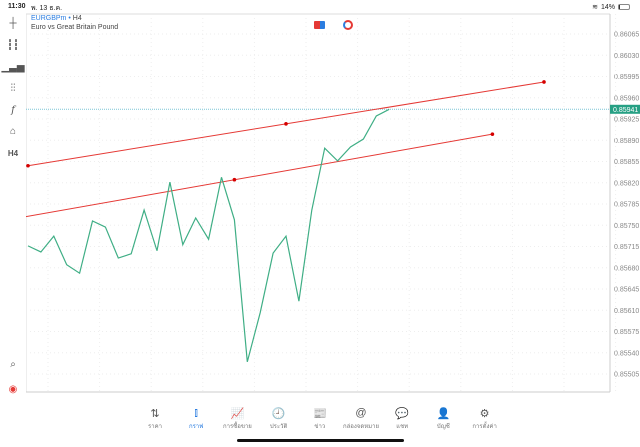 Image resolution: width=640 pixels, height=447 pixels. I want to click on shapes-icon: ⌂, so click(13, 131).